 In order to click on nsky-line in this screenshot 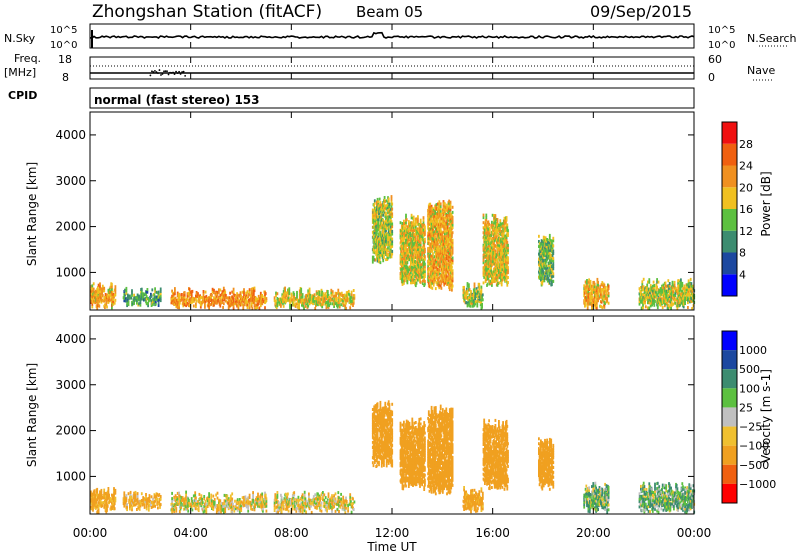, I will do `click(392, 35)`.